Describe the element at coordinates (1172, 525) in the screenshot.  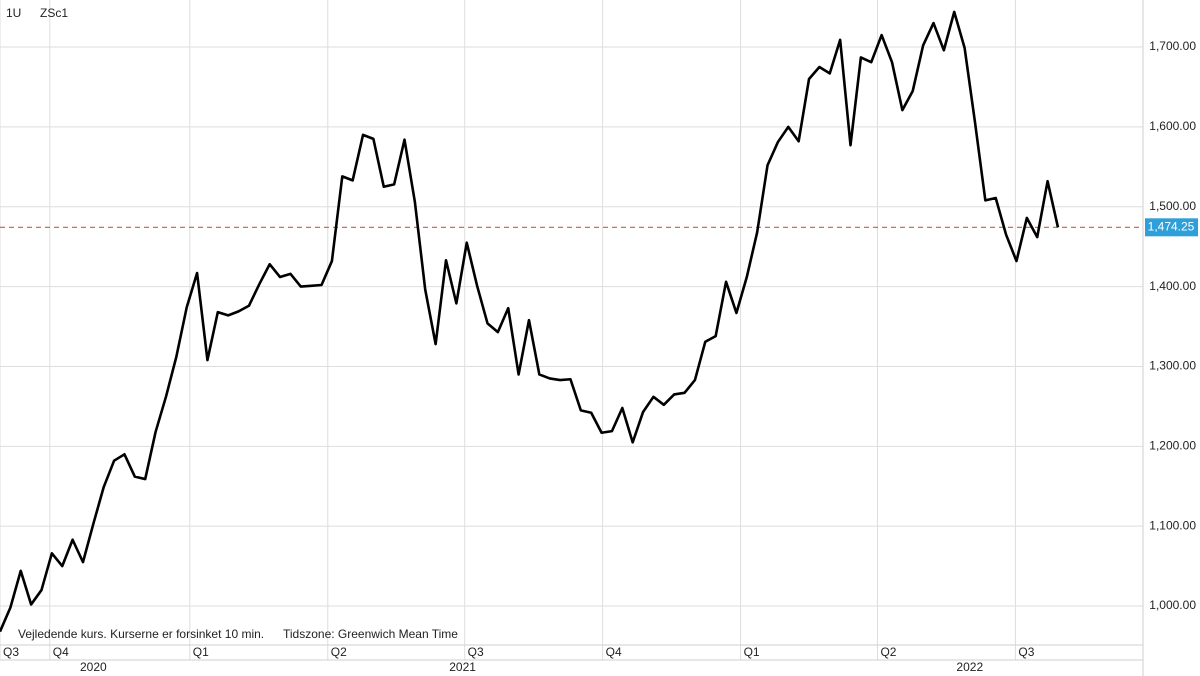
I see `y-tick-label: 1,100.00` at that location.